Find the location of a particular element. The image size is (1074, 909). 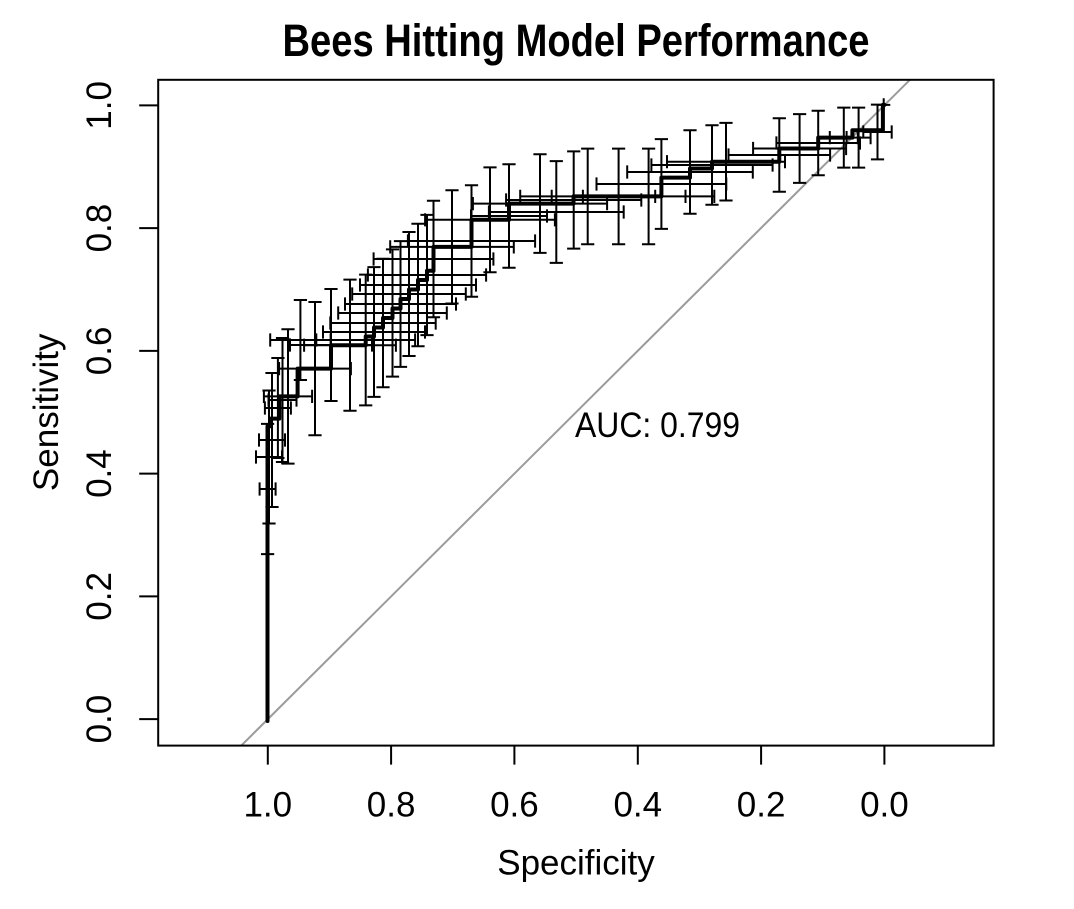

svg-text: Sensitivity is located at coordinates (46, 412).